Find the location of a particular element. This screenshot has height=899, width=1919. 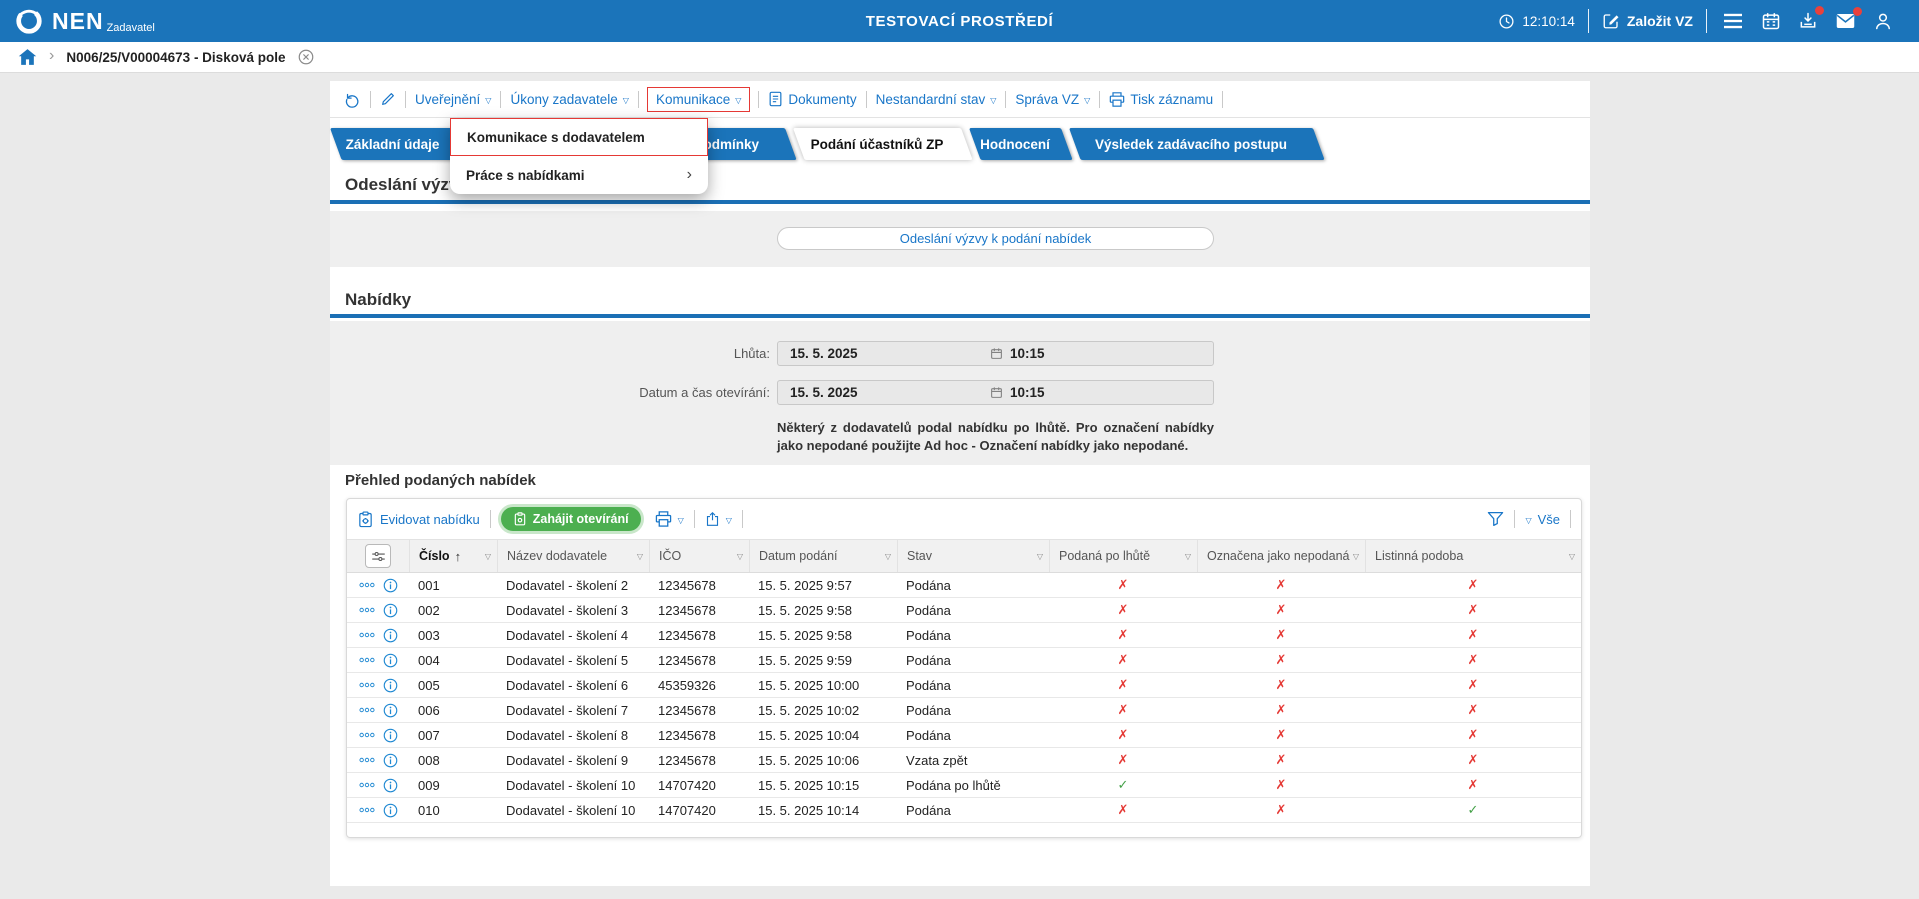

cell-datum-podani: 15. 5. 2025 9:59 is located at coordinates (805, 660).